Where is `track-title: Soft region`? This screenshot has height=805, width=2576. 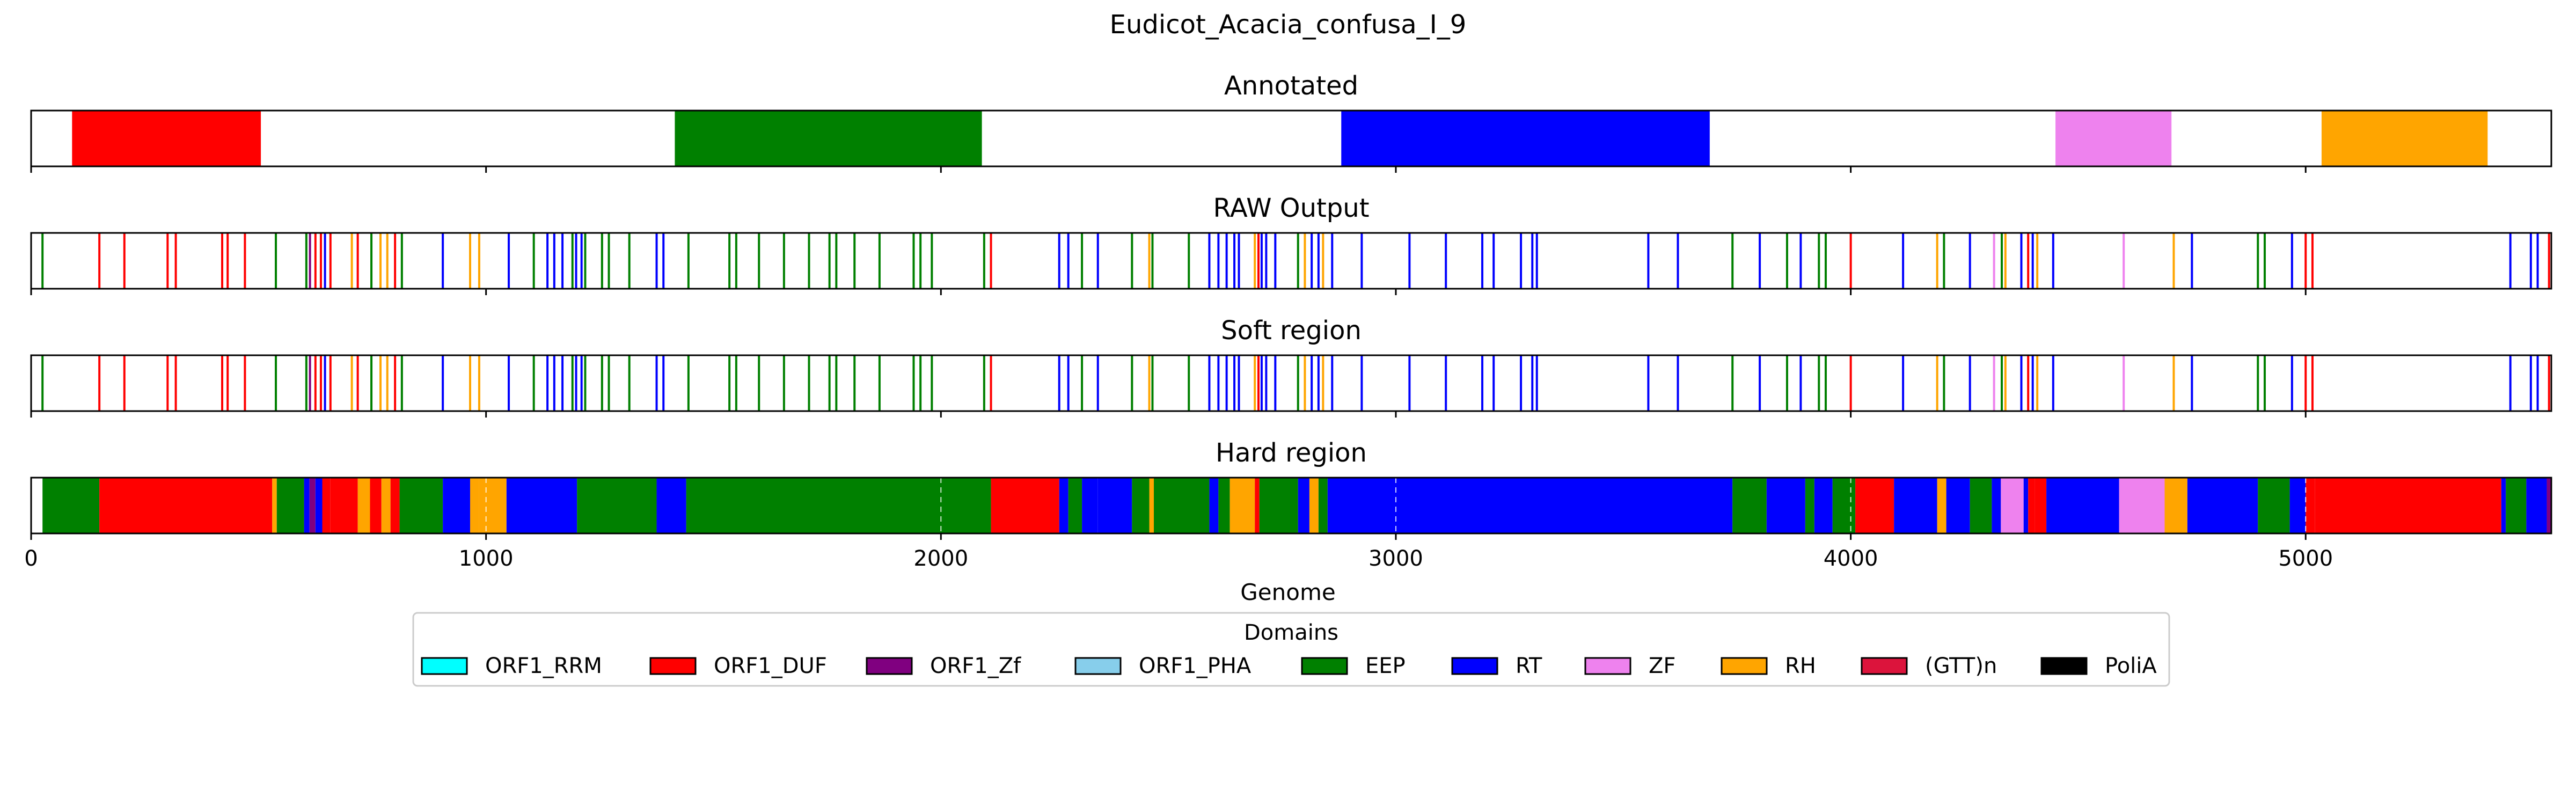 track-title: Soft region is located at coordinates (1291, 331).